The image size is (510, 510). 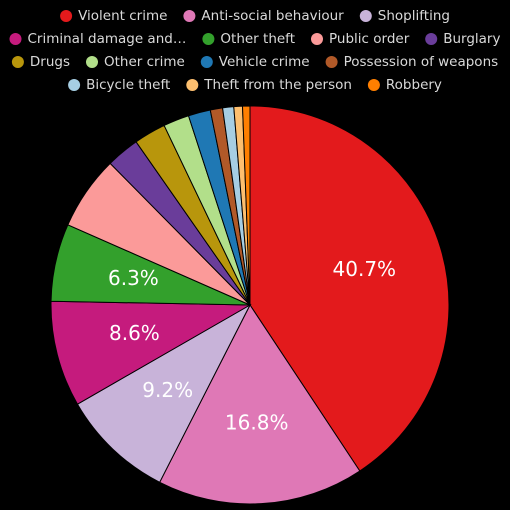 I want to click on legend-label: Possession of weapons, so click(x=421, y=62).